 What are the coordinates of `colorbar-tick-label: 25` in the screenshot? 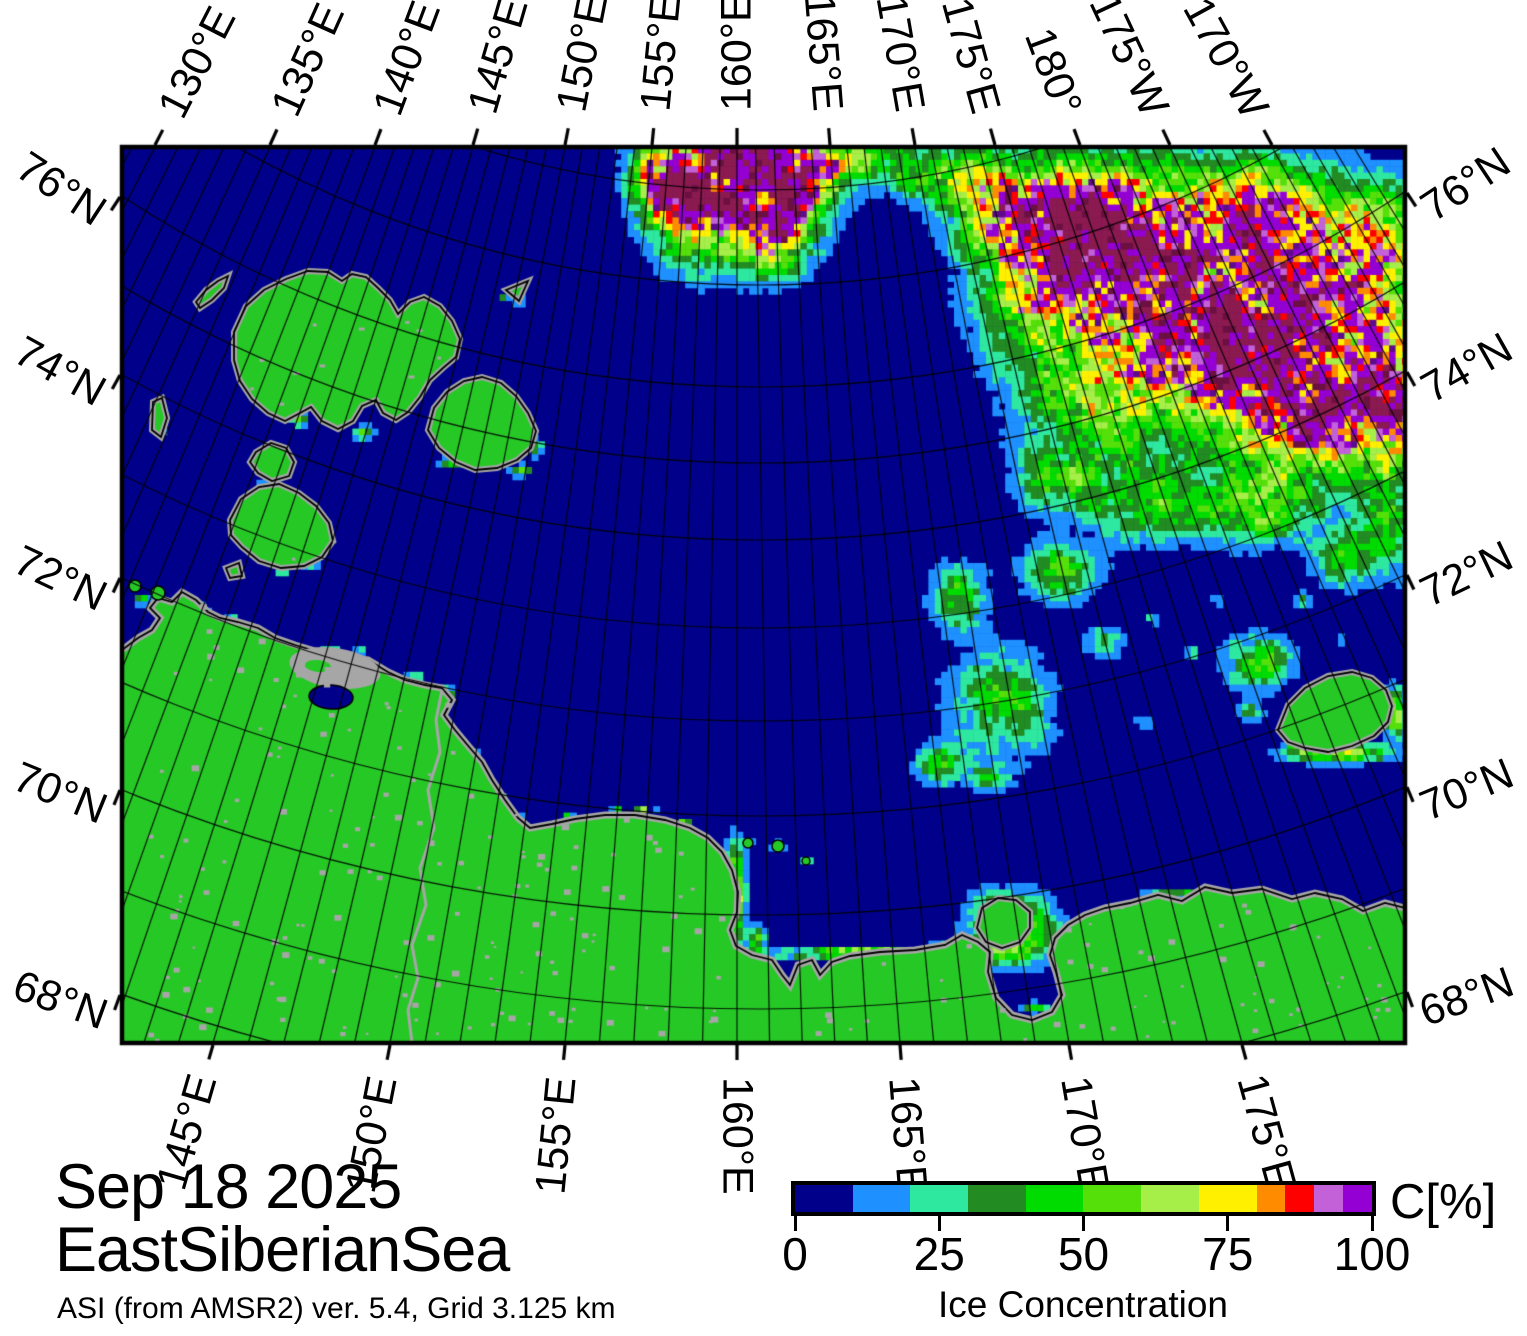 It's located at (939, 1254).